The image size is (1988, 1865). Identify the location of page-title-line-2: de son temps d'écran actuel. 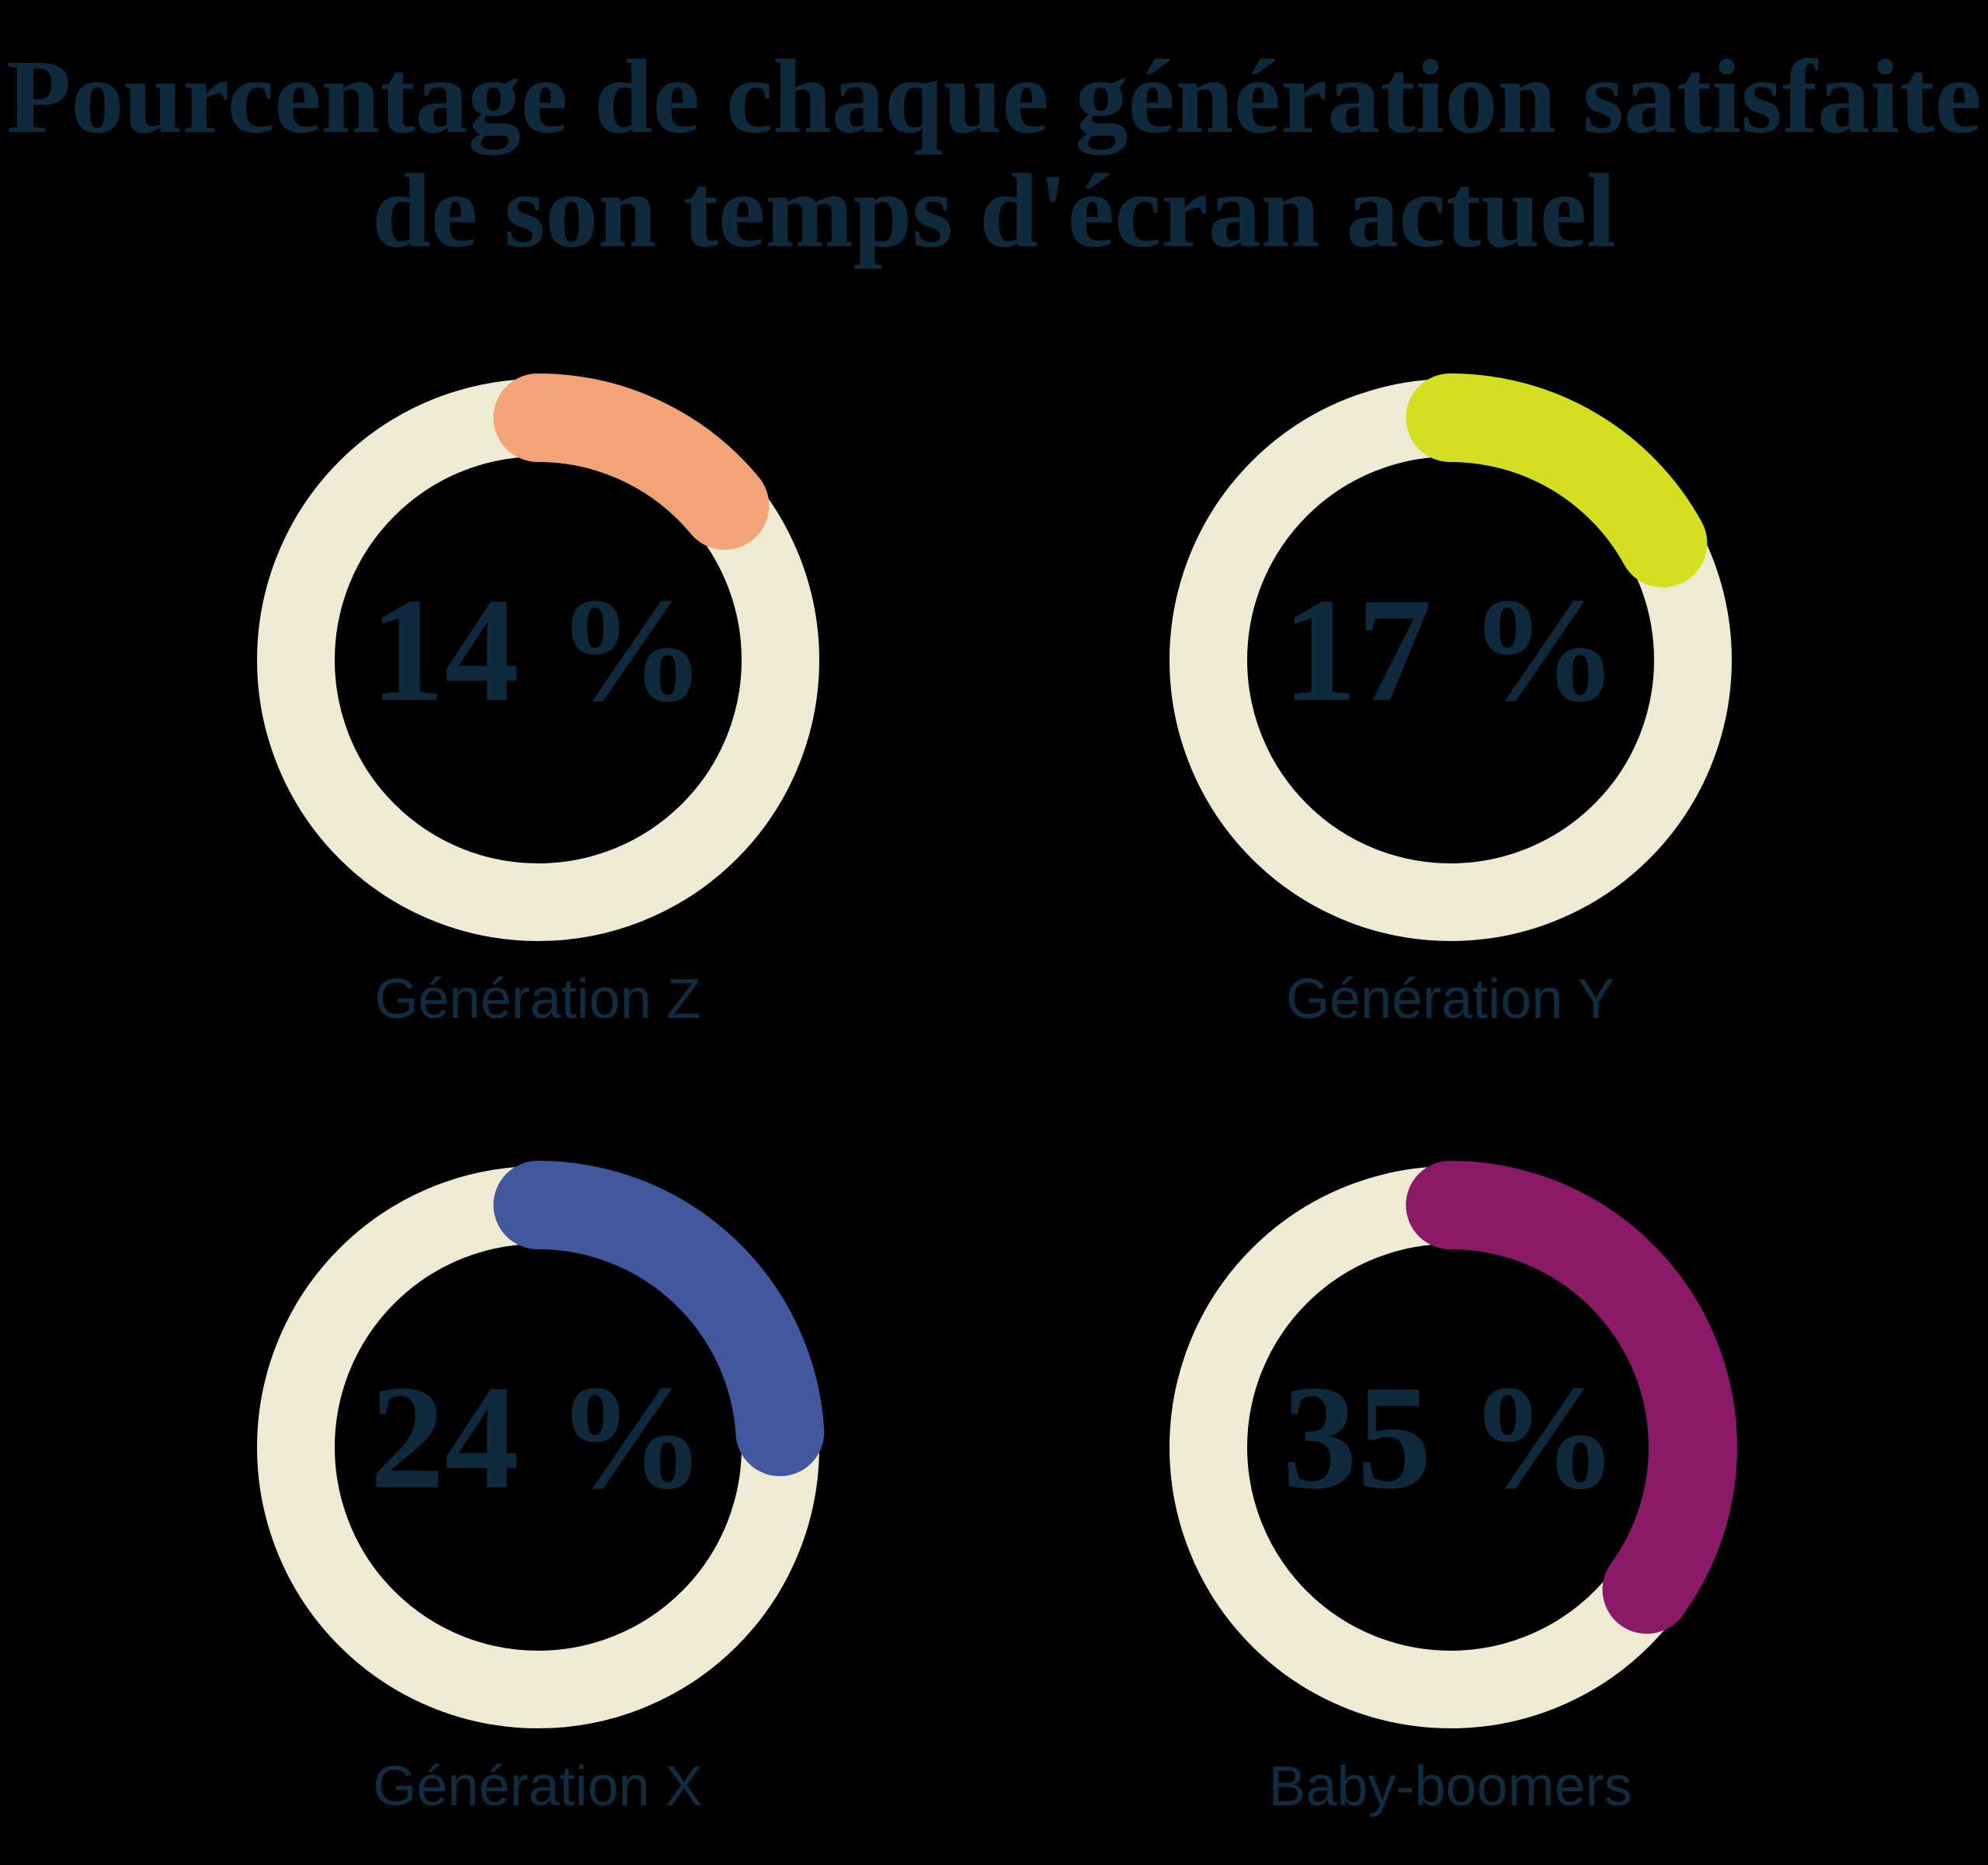
(994, 210).